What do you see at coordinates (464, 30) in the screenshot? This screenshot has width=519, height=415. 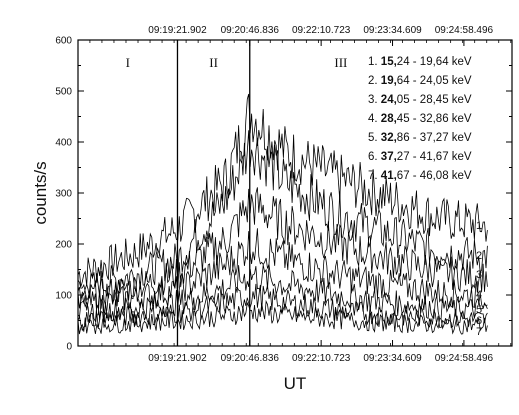 I see `x-tick-label-top: 09:24:58.496` at bounding box center [464, 30].